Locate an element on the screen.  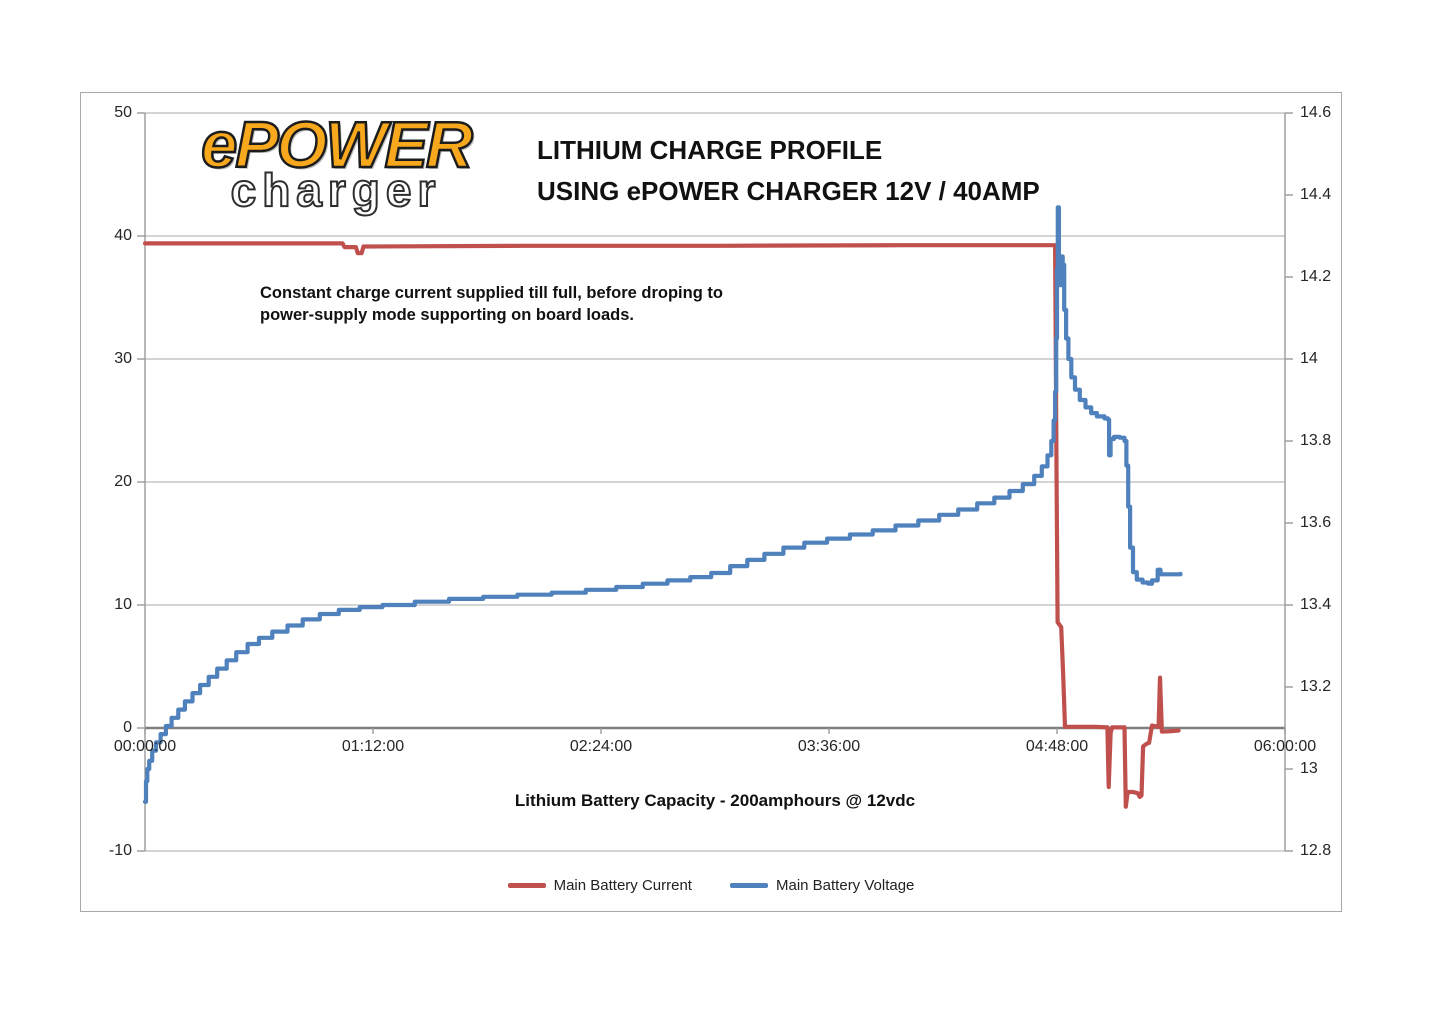
time-axis-tick-label: 00:00:00 is located at coordinates (145, 746).